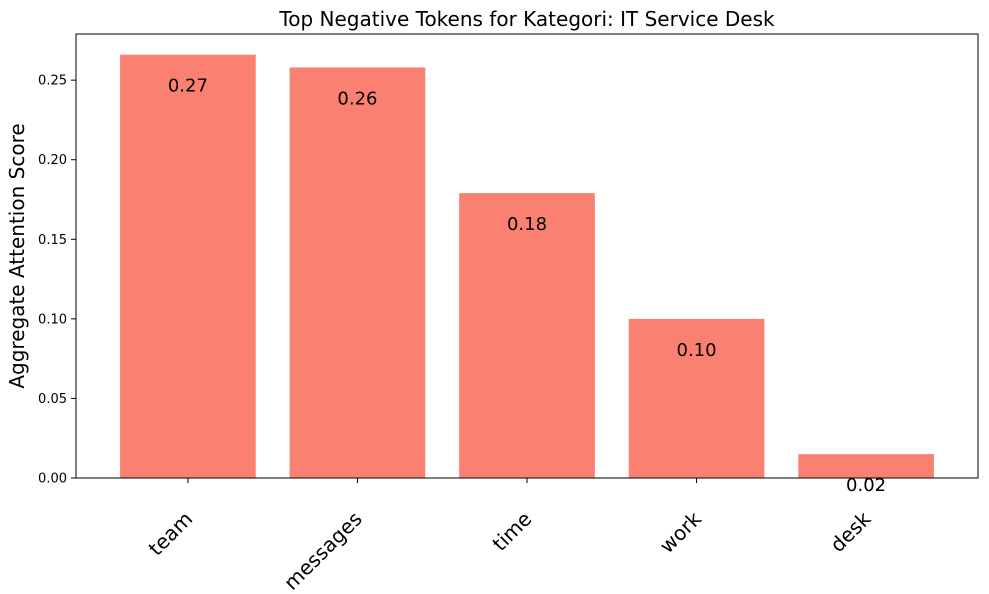 This screenshot has width=989, height=594. What do you see at coordinates (527, 336) in the screenshot?
I see `bar-time` at bounding box center [527, 336].